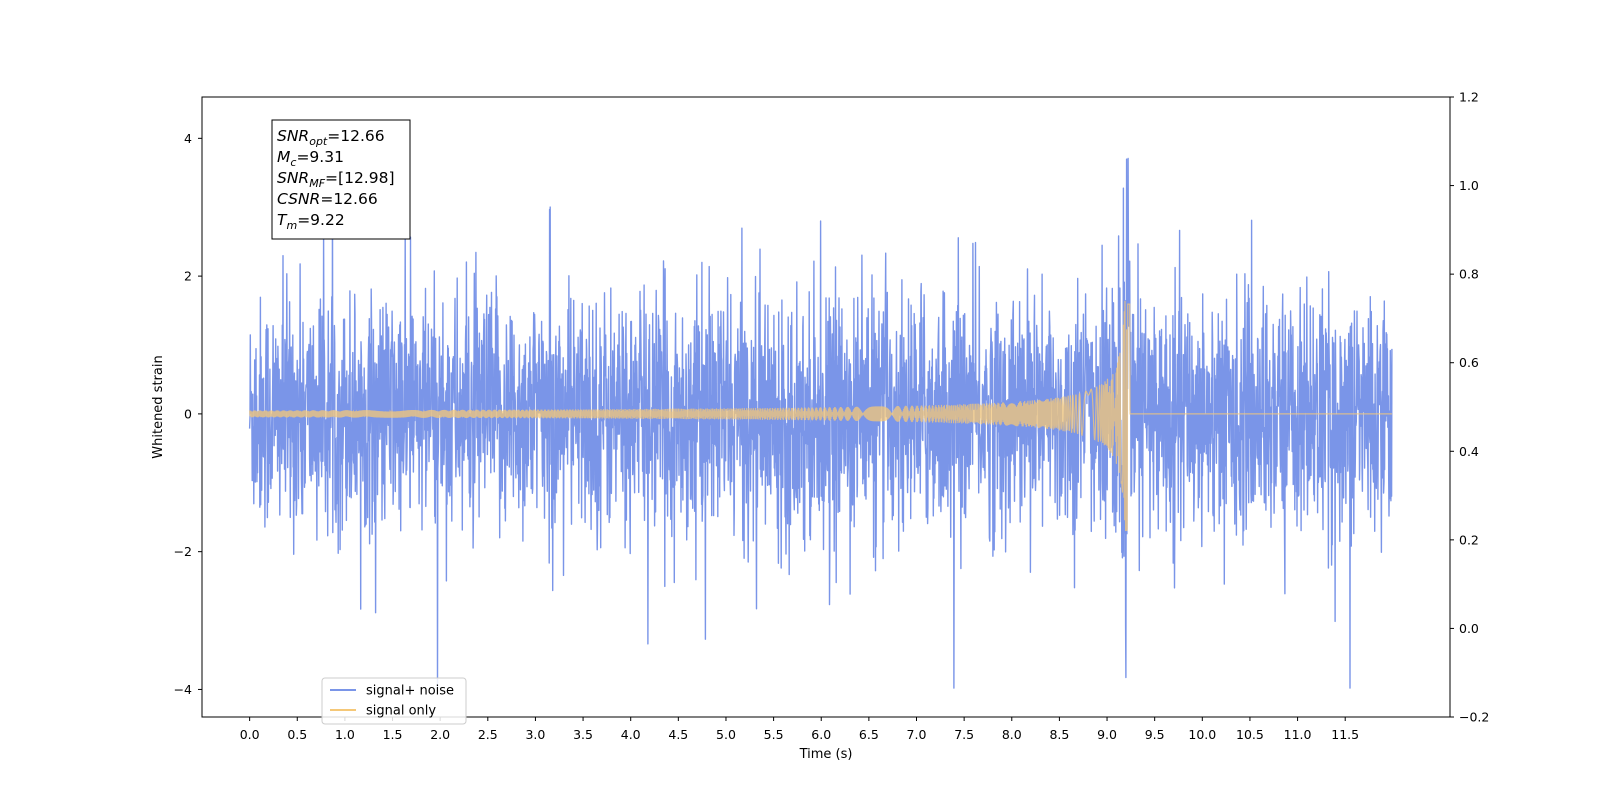  I want to click on x-tick-label: 2.5, so click(488, 734).